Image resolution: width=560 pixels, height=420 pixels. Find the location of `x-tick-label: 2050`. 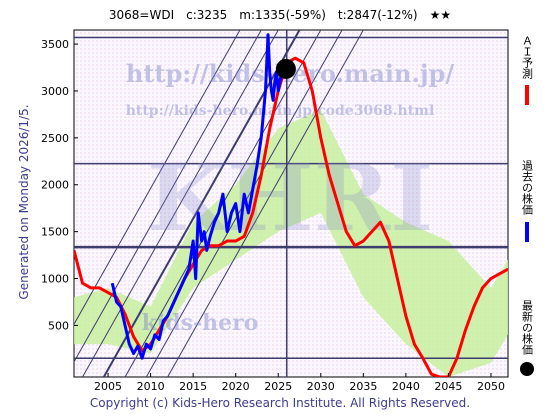

x-tick-label: 2050 is located at coordinates (491, 386).